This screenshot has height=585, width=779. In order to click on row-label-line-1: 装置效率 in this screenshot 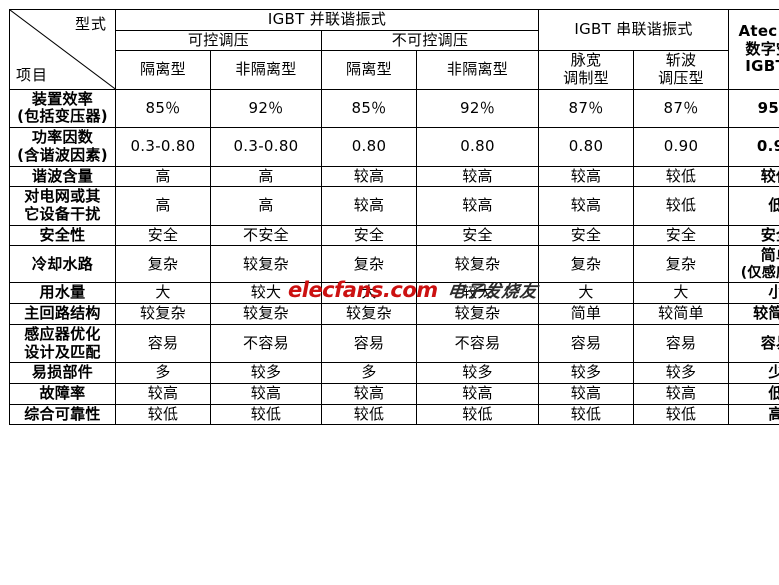, I will do `click(62, 100)`.